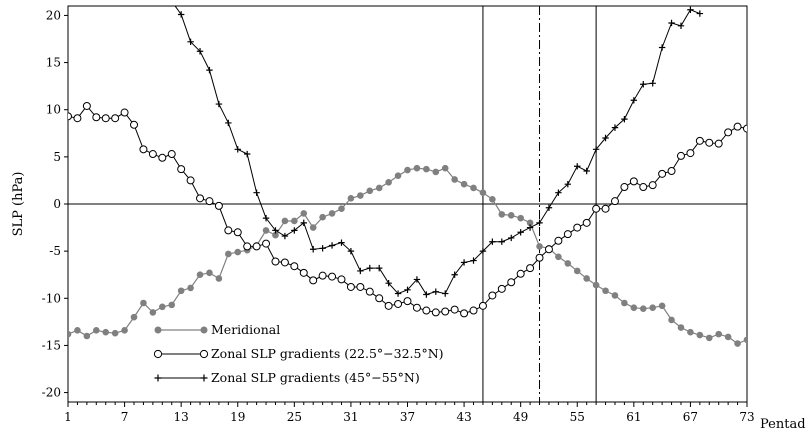 The width and height of the screenshot is (806, 435). I want to click on legend-label-meridional: Meridional, so click(245, 329).